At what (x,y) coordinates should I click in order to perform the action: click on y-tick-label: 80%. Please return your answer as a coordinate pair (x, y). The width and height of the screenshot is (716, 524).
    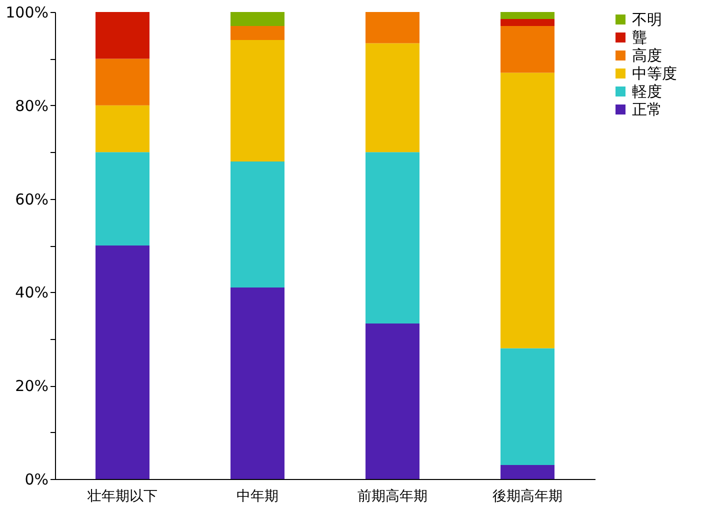
    Looking at the image, I should click on (31, 105).